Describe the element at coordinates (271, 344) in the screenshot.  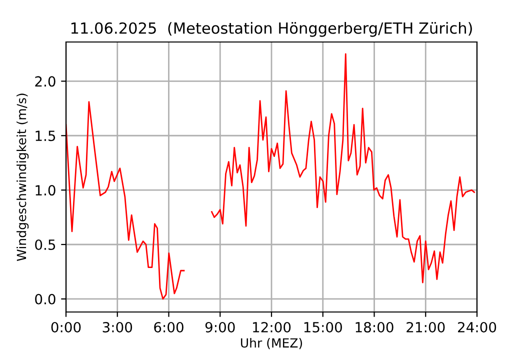
I see `x-axis-title: Uhr (MEZ)` at that location.